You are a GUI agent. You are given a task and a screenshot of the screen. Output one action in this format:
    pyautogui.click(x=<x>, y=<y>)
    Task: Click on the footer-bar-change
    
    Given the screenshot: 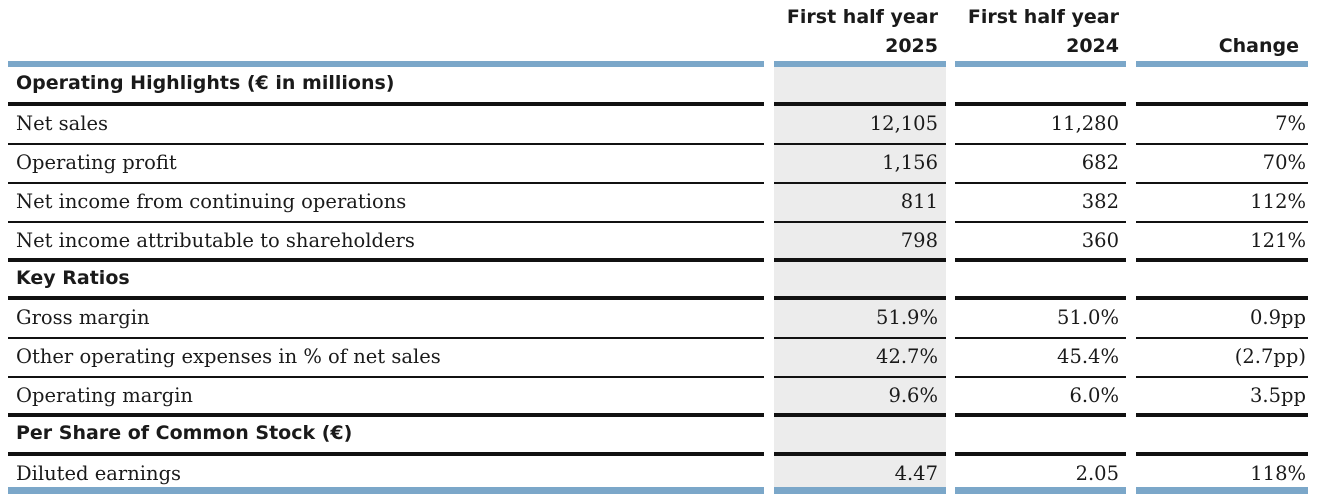 What is the action you would take?
    pyautogui.click(x=1222, y=490)
    